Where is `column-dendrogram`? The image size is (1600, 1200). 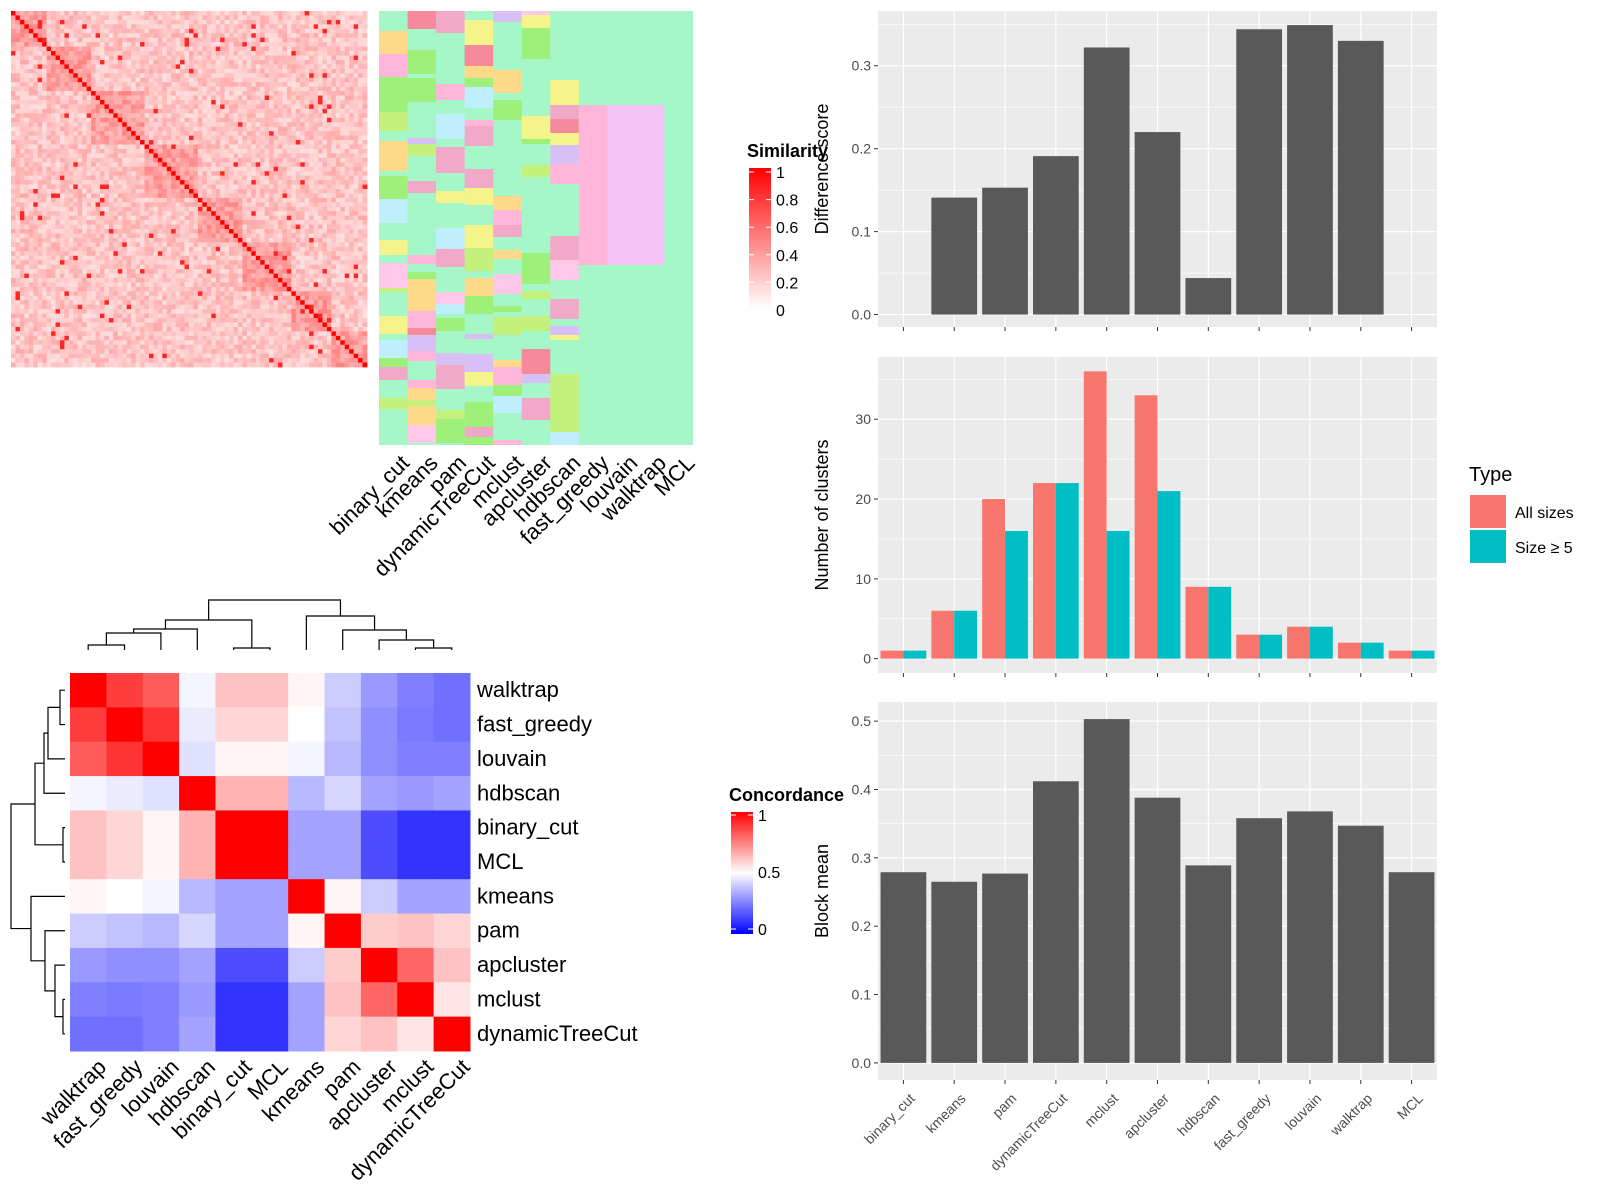
column-dendrogram is located at coordinates (270, 624).